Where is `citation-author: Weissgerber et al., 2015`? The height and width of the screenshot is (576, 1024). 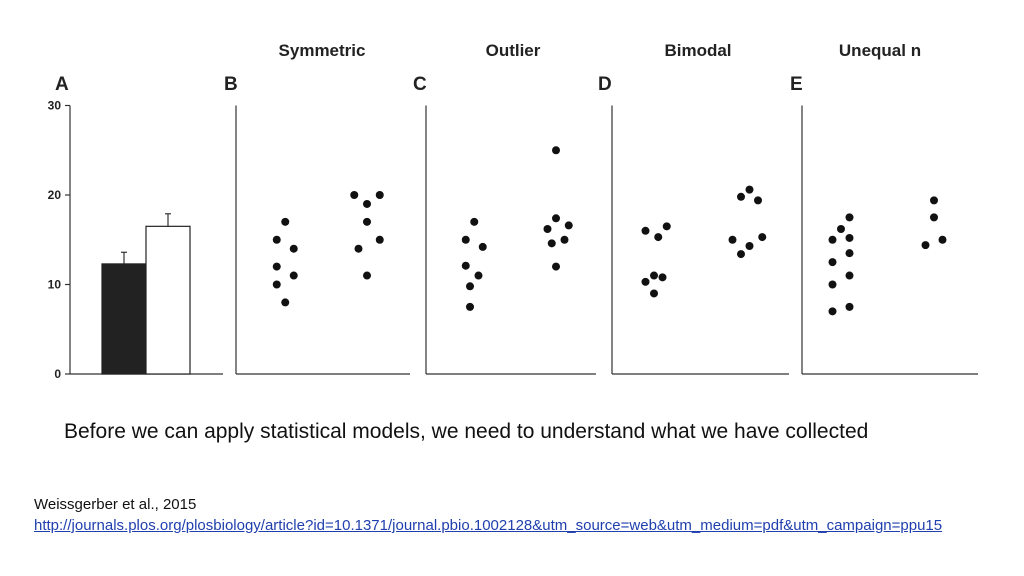
citation-author: Weissgerber et al., 2015 is located at coordinates (115, 504).